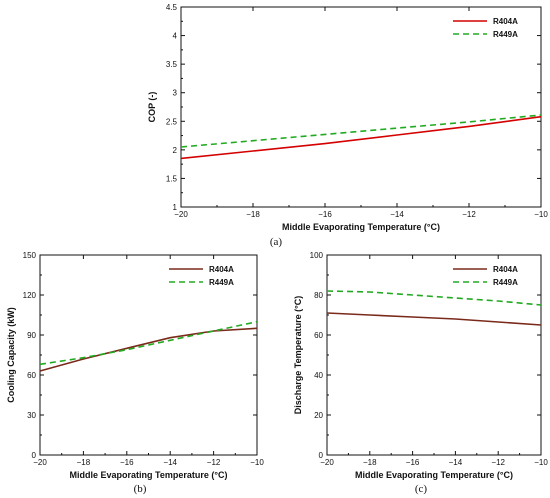 Image resolution: width=550 pixels, height=498 pixels. Describe the element at coordinates (318, 415) in the screenshot. I see `y-tick-label: 20` at that location.